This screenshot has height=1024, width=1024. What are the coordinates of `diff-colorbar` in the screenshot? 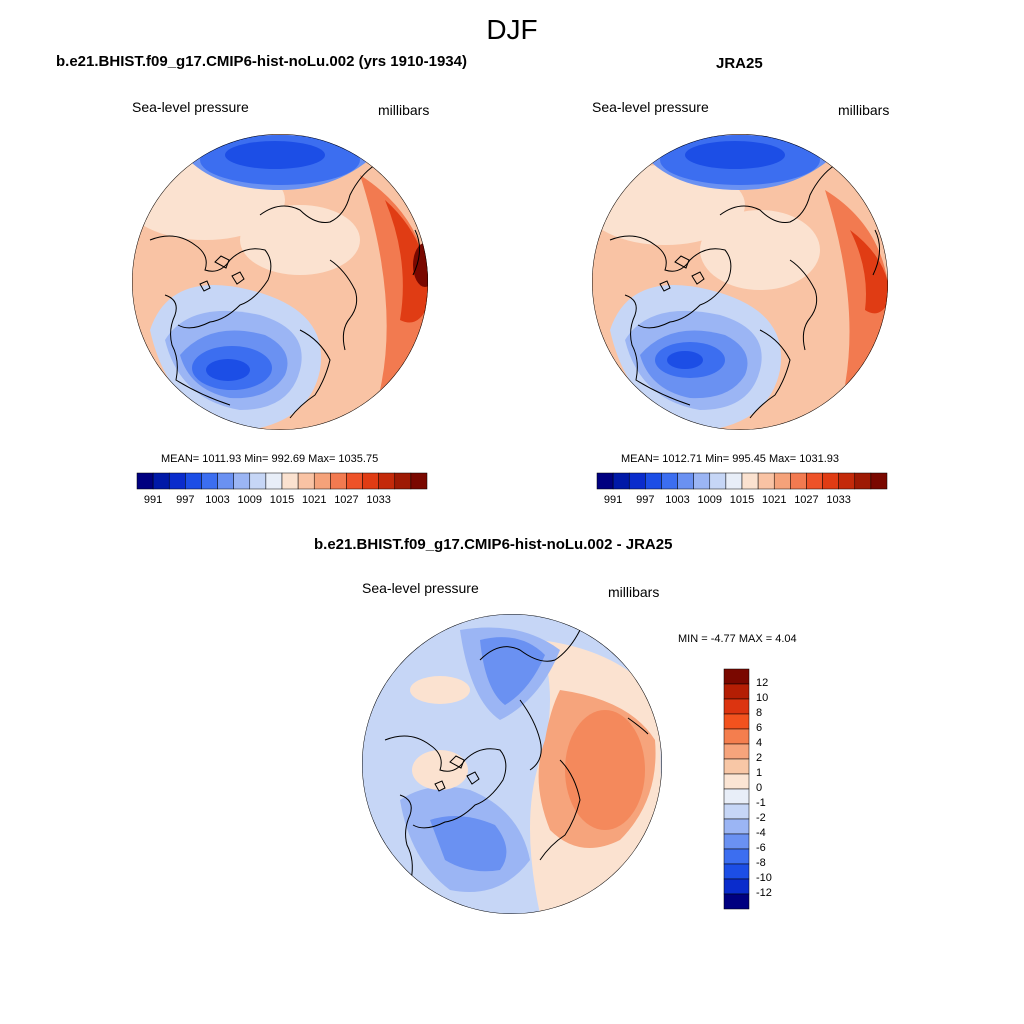 It's located at (736, 789).